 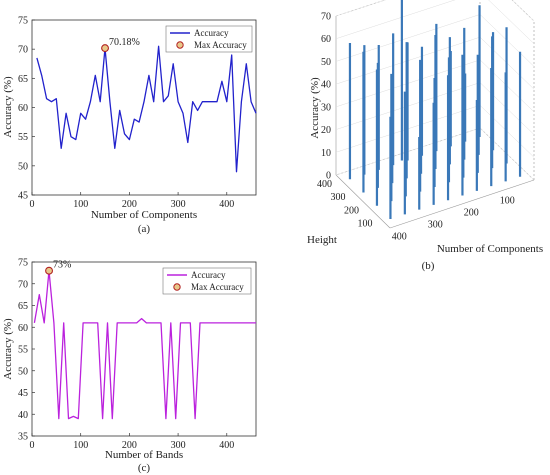 I want to click on panel-c-ytick-label: 70, so click(x=23, y=284).